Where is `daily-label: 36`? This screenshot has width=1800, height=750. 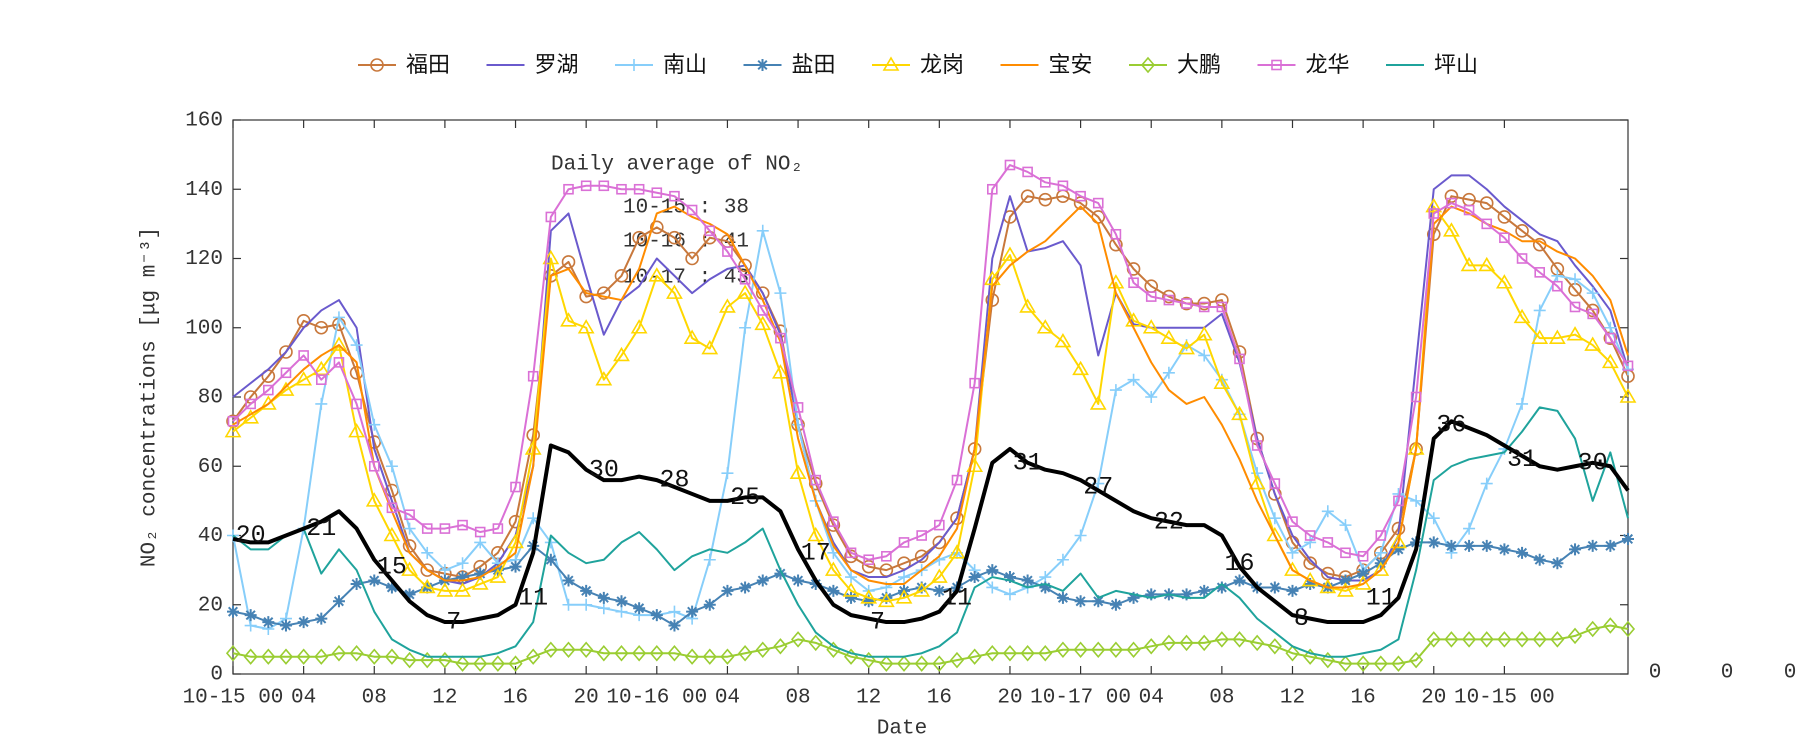
daily-label: 36 is located at coordinates (1451, 424).